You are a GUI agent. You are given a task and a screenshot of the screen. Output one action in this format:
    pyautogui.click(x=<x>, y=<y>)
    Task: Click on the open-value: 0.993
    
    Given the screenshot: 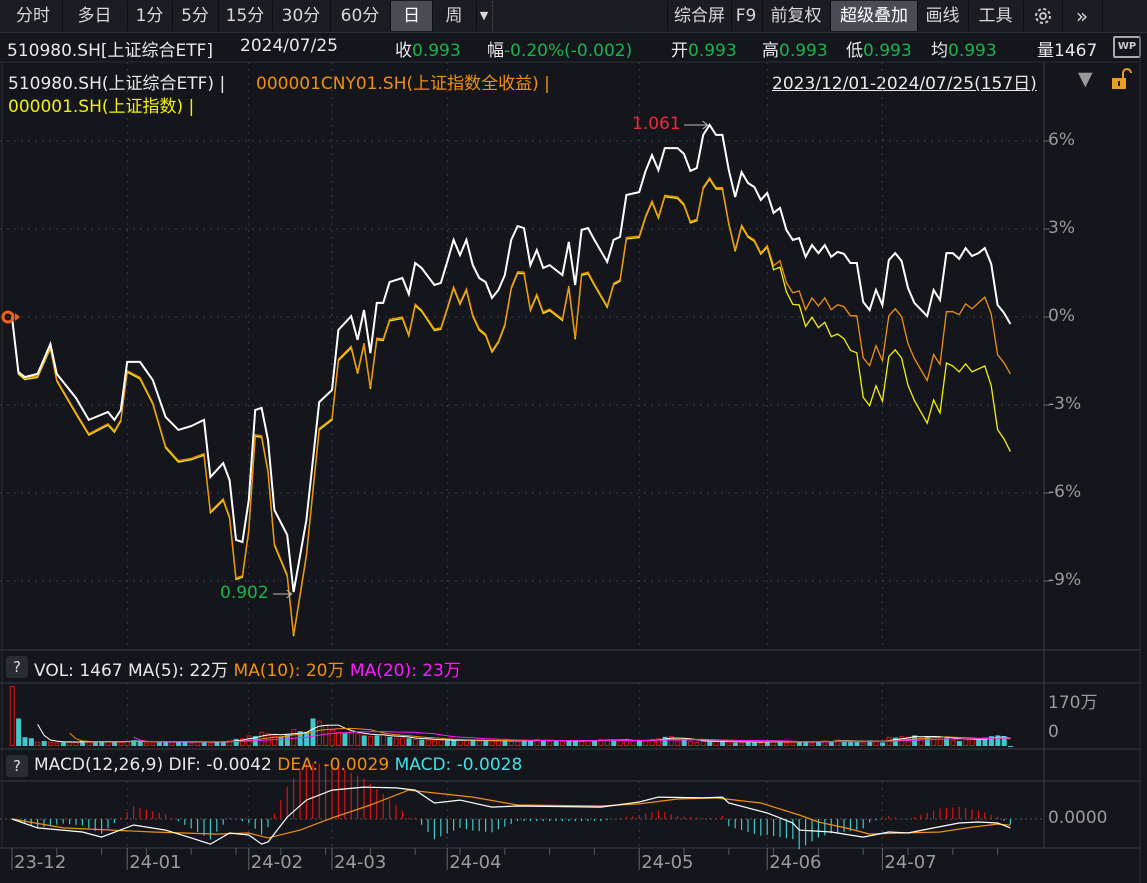 What is the action you would take?
    pyautogui.click(x=712, y=51)
    